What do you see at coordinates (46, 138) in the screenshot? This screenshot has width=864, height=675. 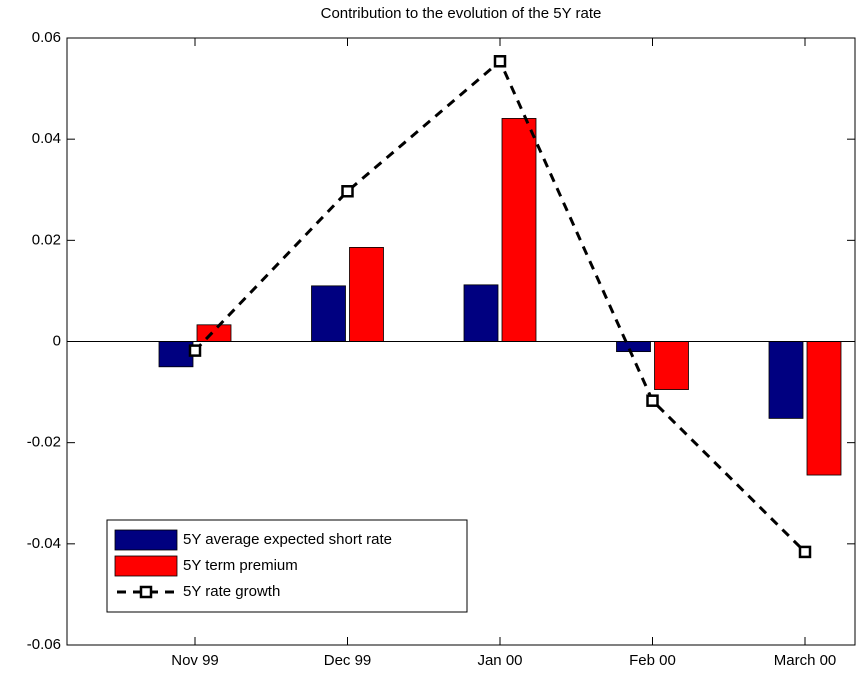 I see `y-tick-label: 0.04` at bounding box center [46, 138].